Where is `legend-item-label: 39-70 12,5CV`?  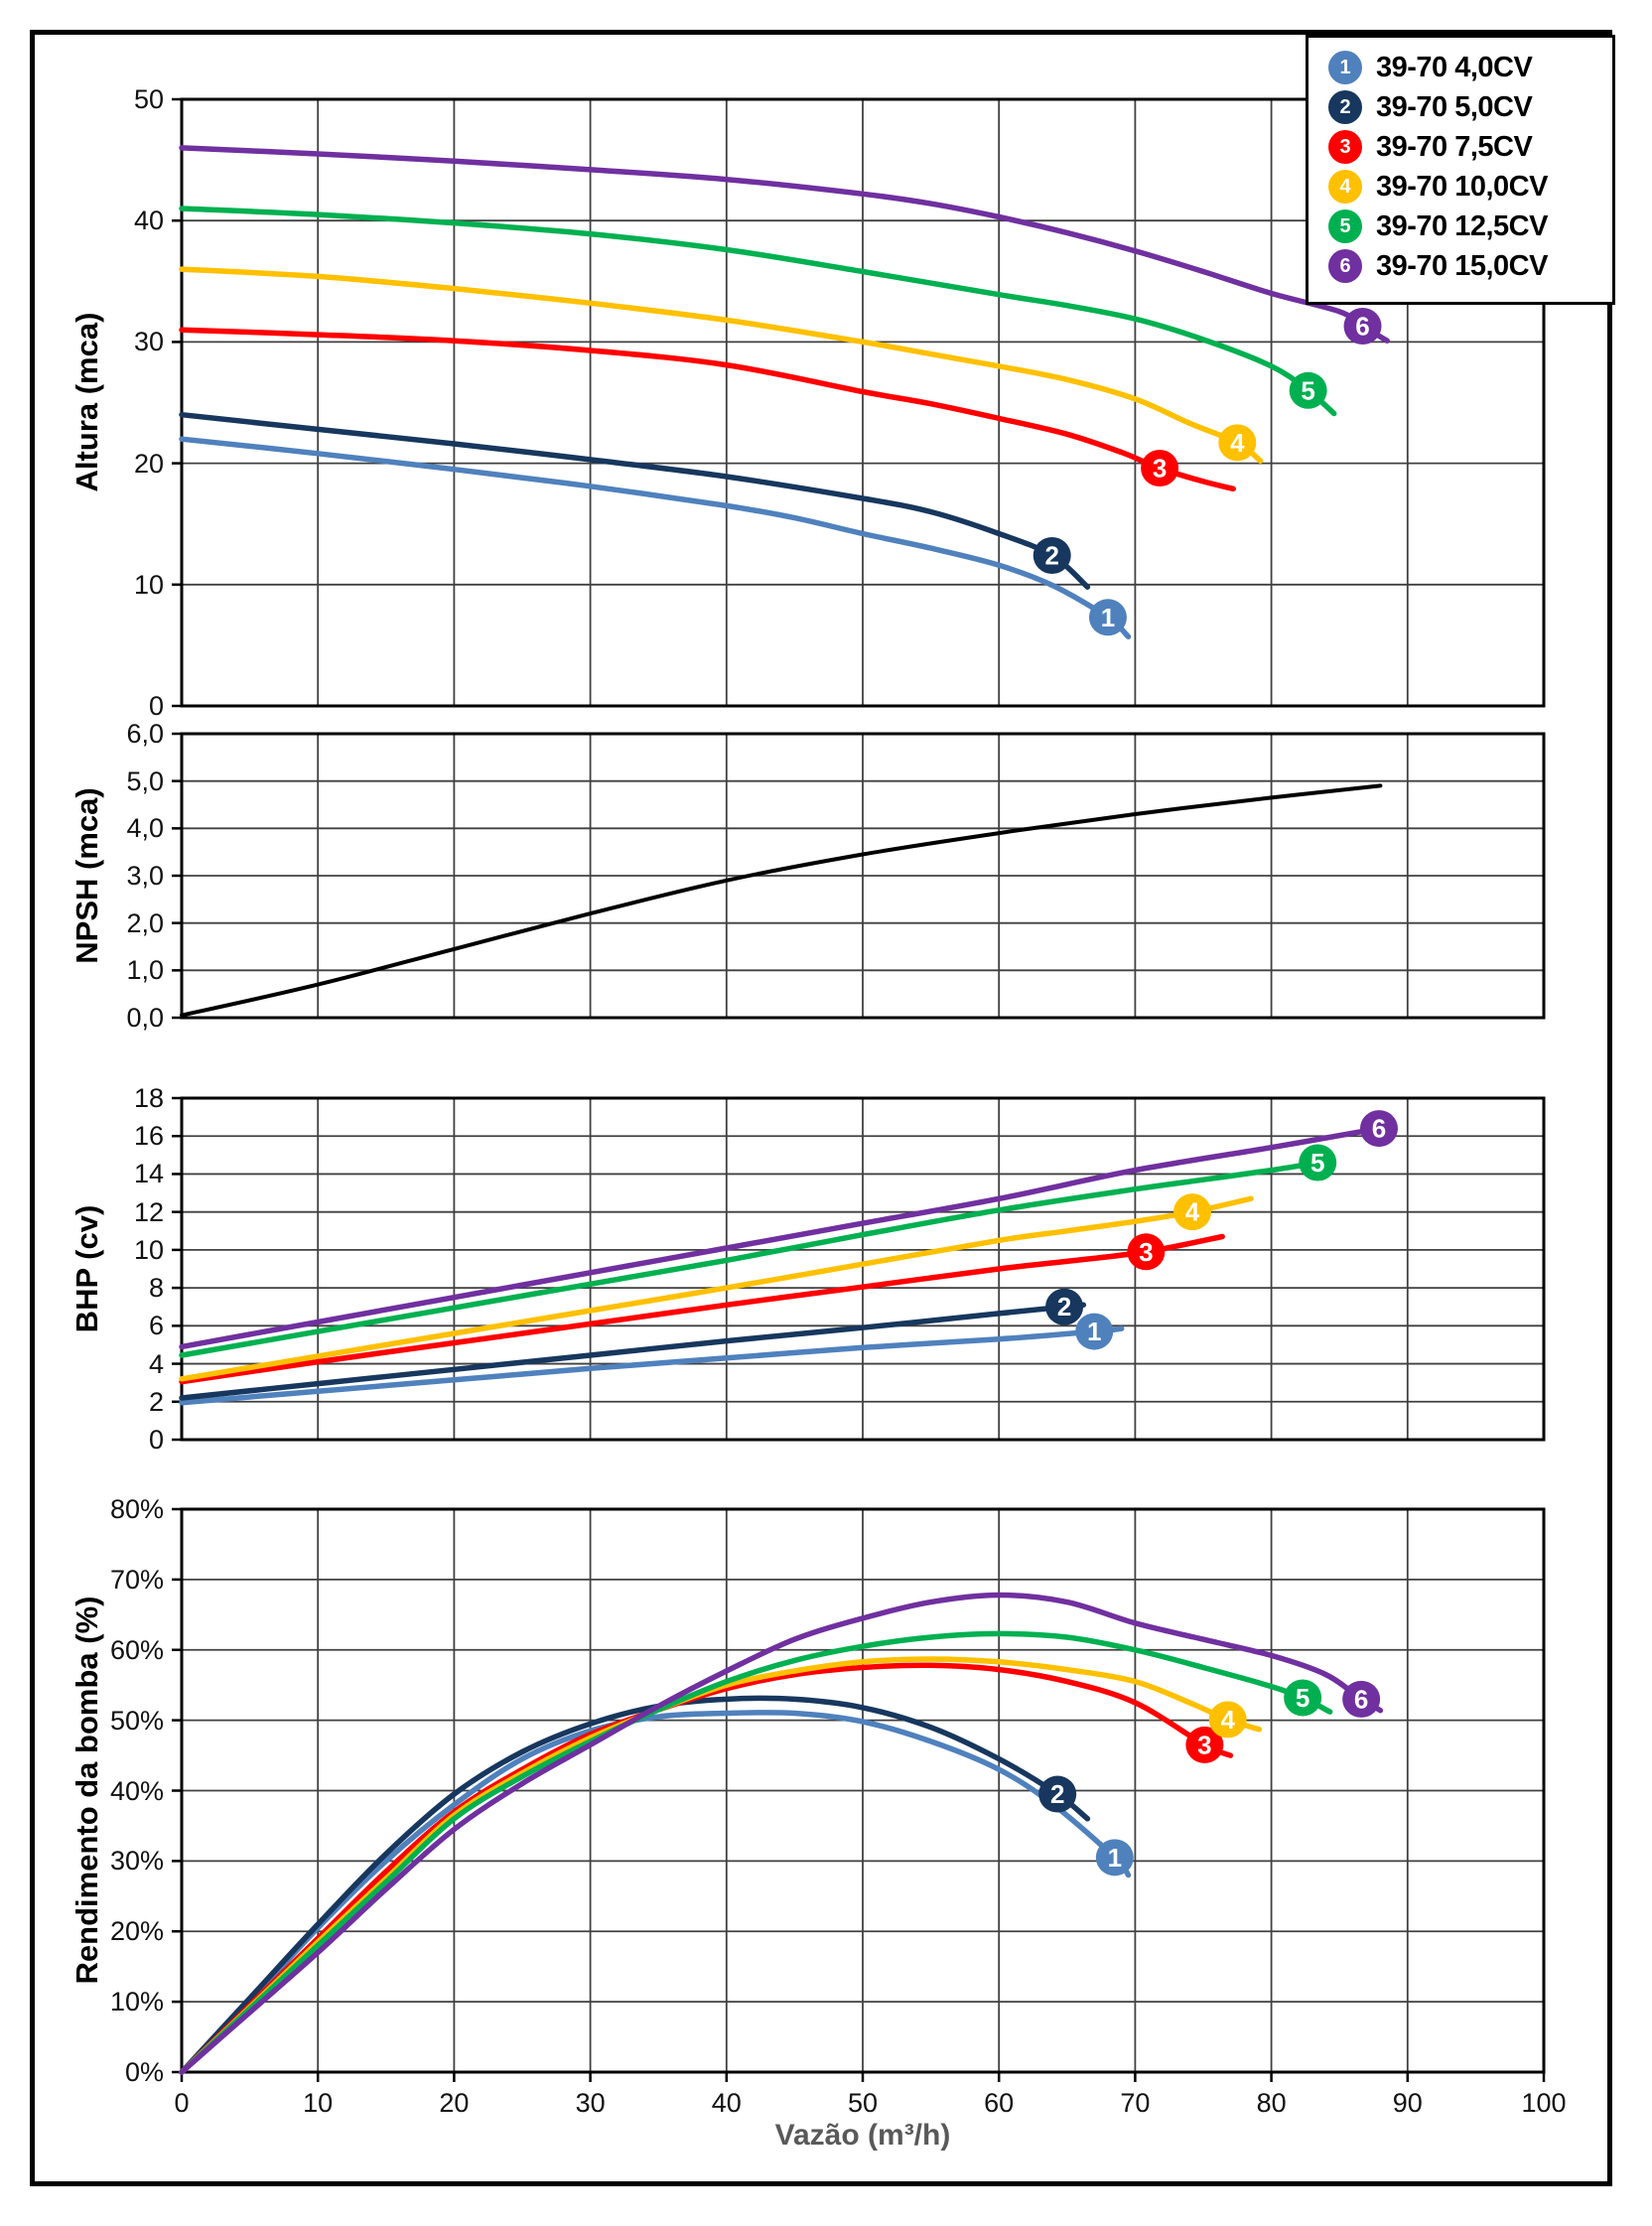
legend-item-label: 39-70 12,5CV is located at coordinates (1462, 225).